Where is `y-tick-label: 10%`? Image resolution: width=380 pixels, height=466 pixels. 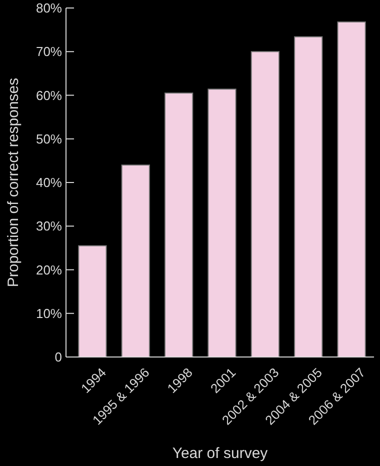
y-tick-label: 10% is located at coordinates (49, 313).